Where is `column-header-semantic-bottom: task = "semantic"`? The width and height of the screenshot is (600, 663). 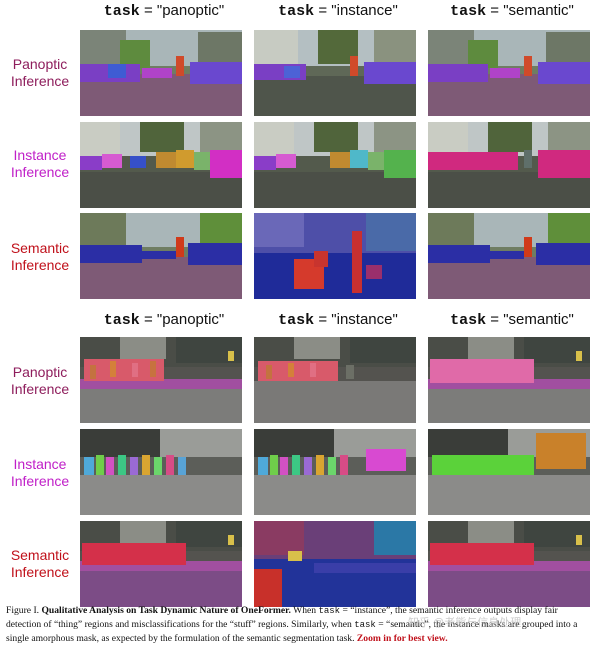 column-header-semantic-bottom: task = "semantic" is located at coordinates (512, 320).